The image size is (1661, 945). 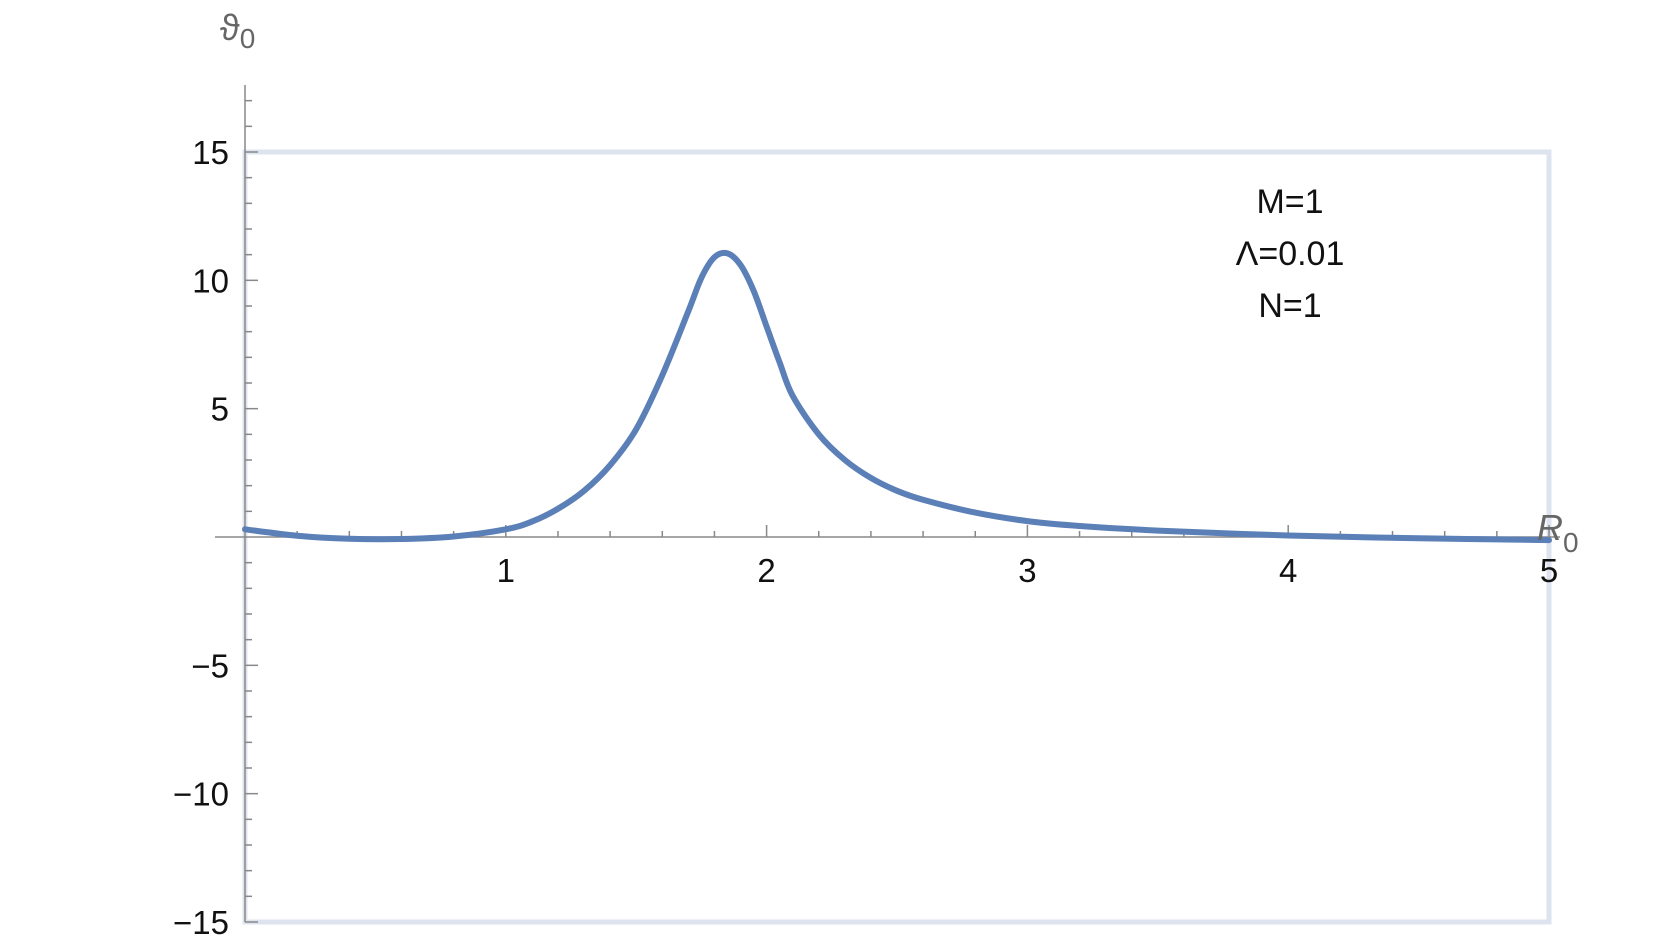 What do you see at coordinates (1288, 570) in the screenshot?
I see `x-tick-label: 4` at bounding box center [1288, 570].